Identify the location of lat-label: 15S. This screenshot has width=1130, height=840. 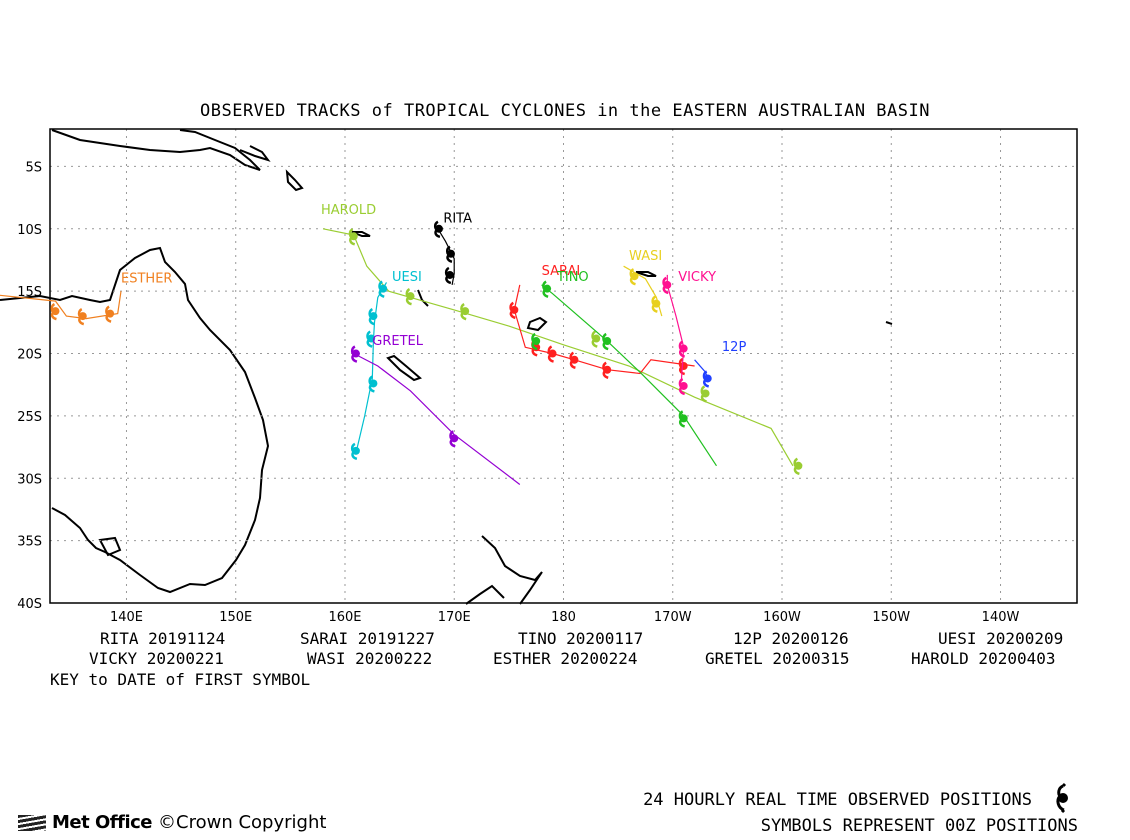
(29, 292).